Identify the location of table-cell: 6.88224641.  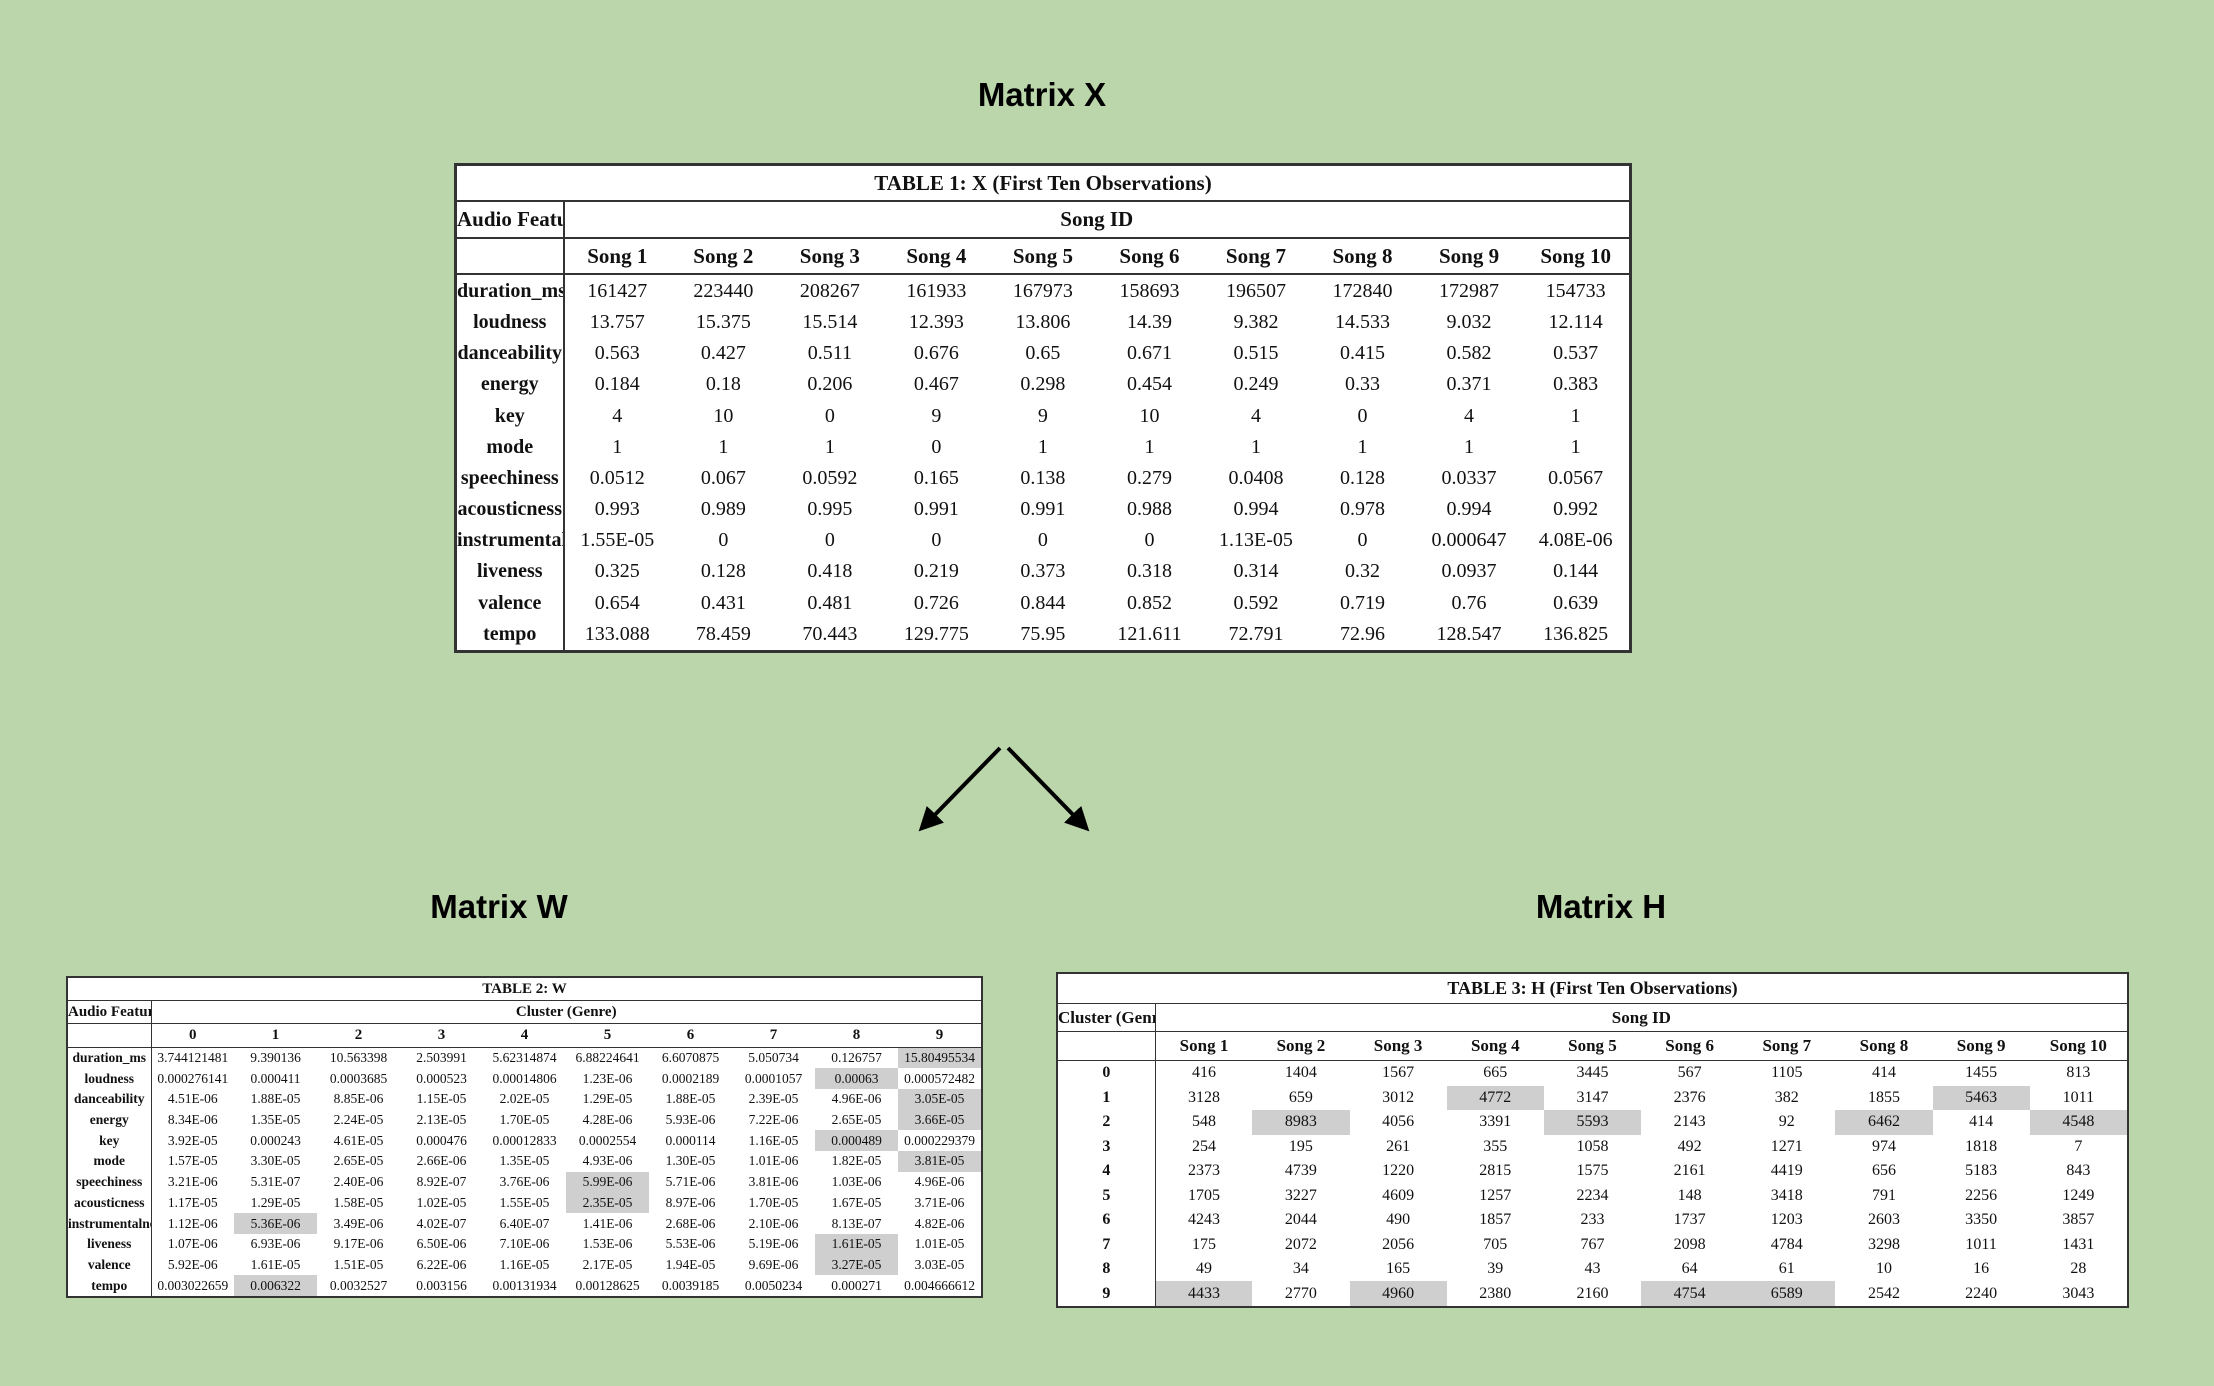
(607, 1058).